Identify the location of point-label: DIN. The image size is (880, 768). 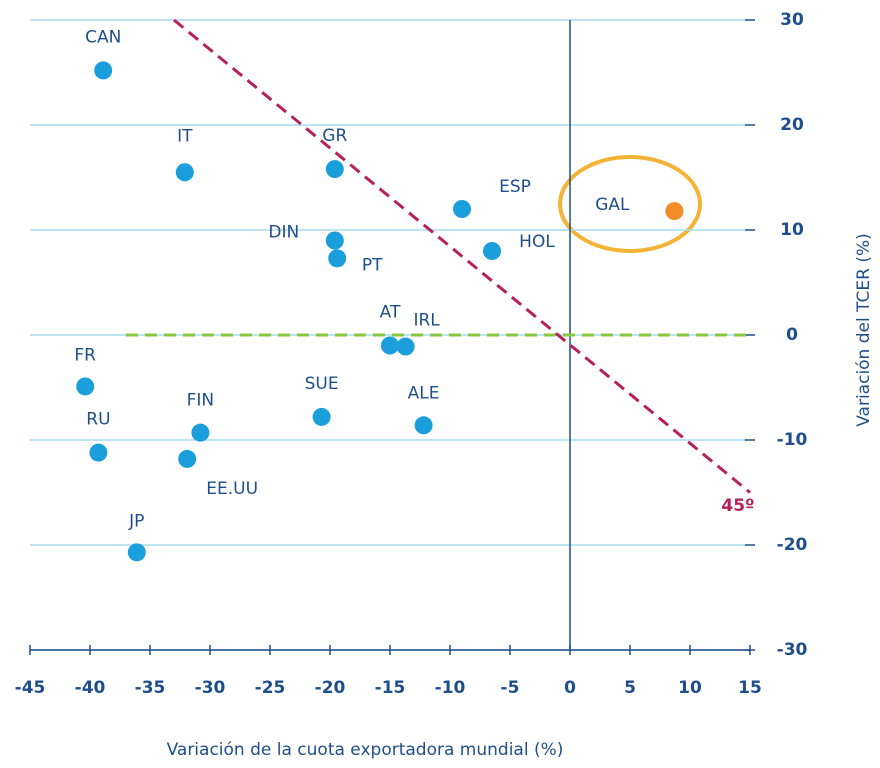
(283, 233).